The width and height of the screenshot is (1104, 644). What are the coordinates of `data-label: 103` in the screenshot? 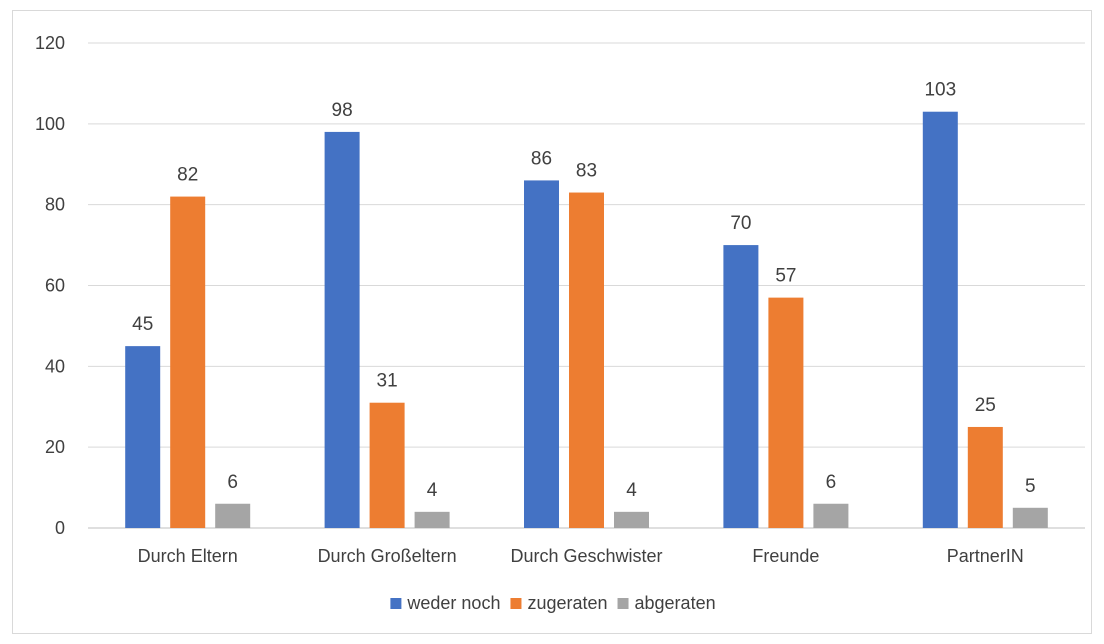 It's located at (940, 90).